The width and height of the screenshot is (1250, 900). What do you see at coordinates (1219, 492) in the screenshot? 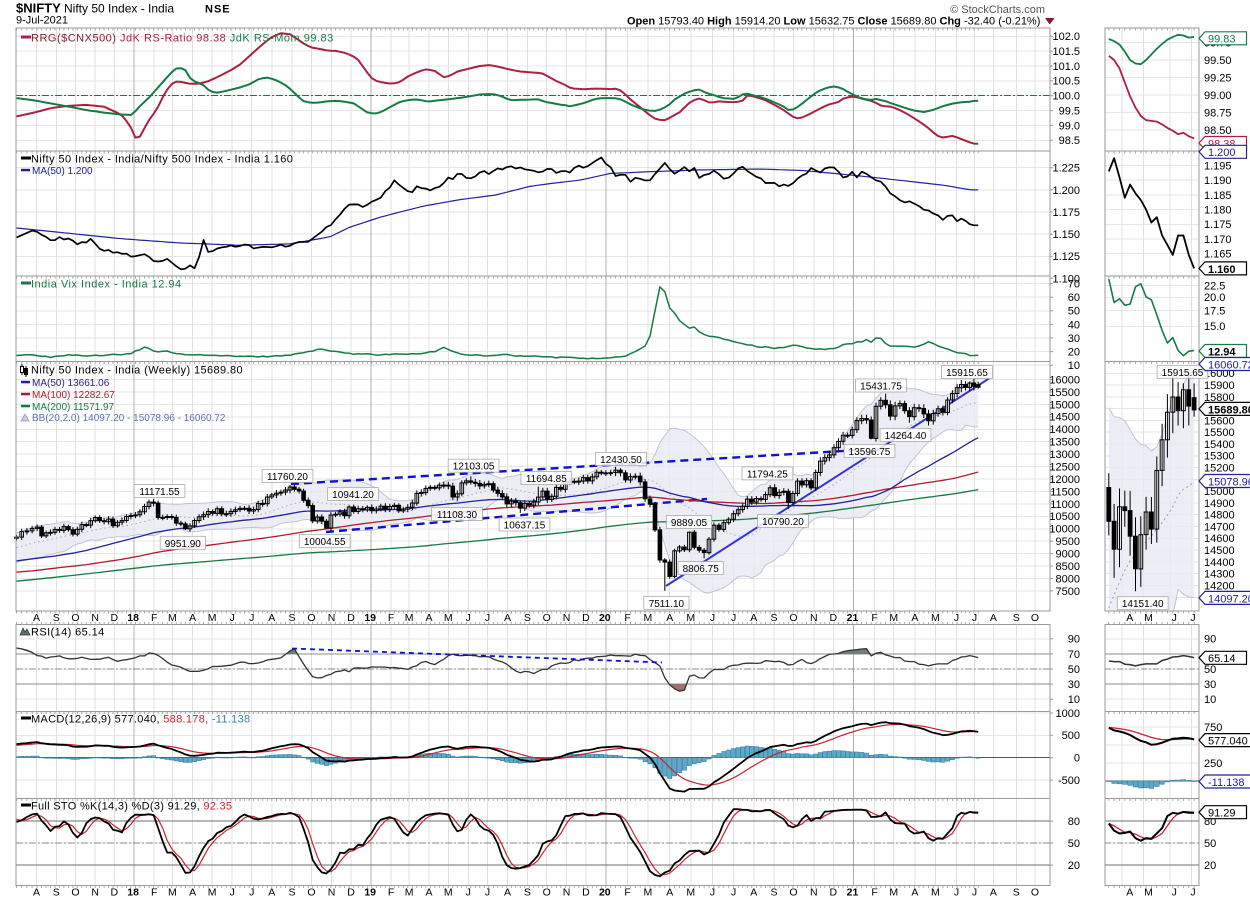
I see `svg-text: 15000` at bounding box center [1219, 492].